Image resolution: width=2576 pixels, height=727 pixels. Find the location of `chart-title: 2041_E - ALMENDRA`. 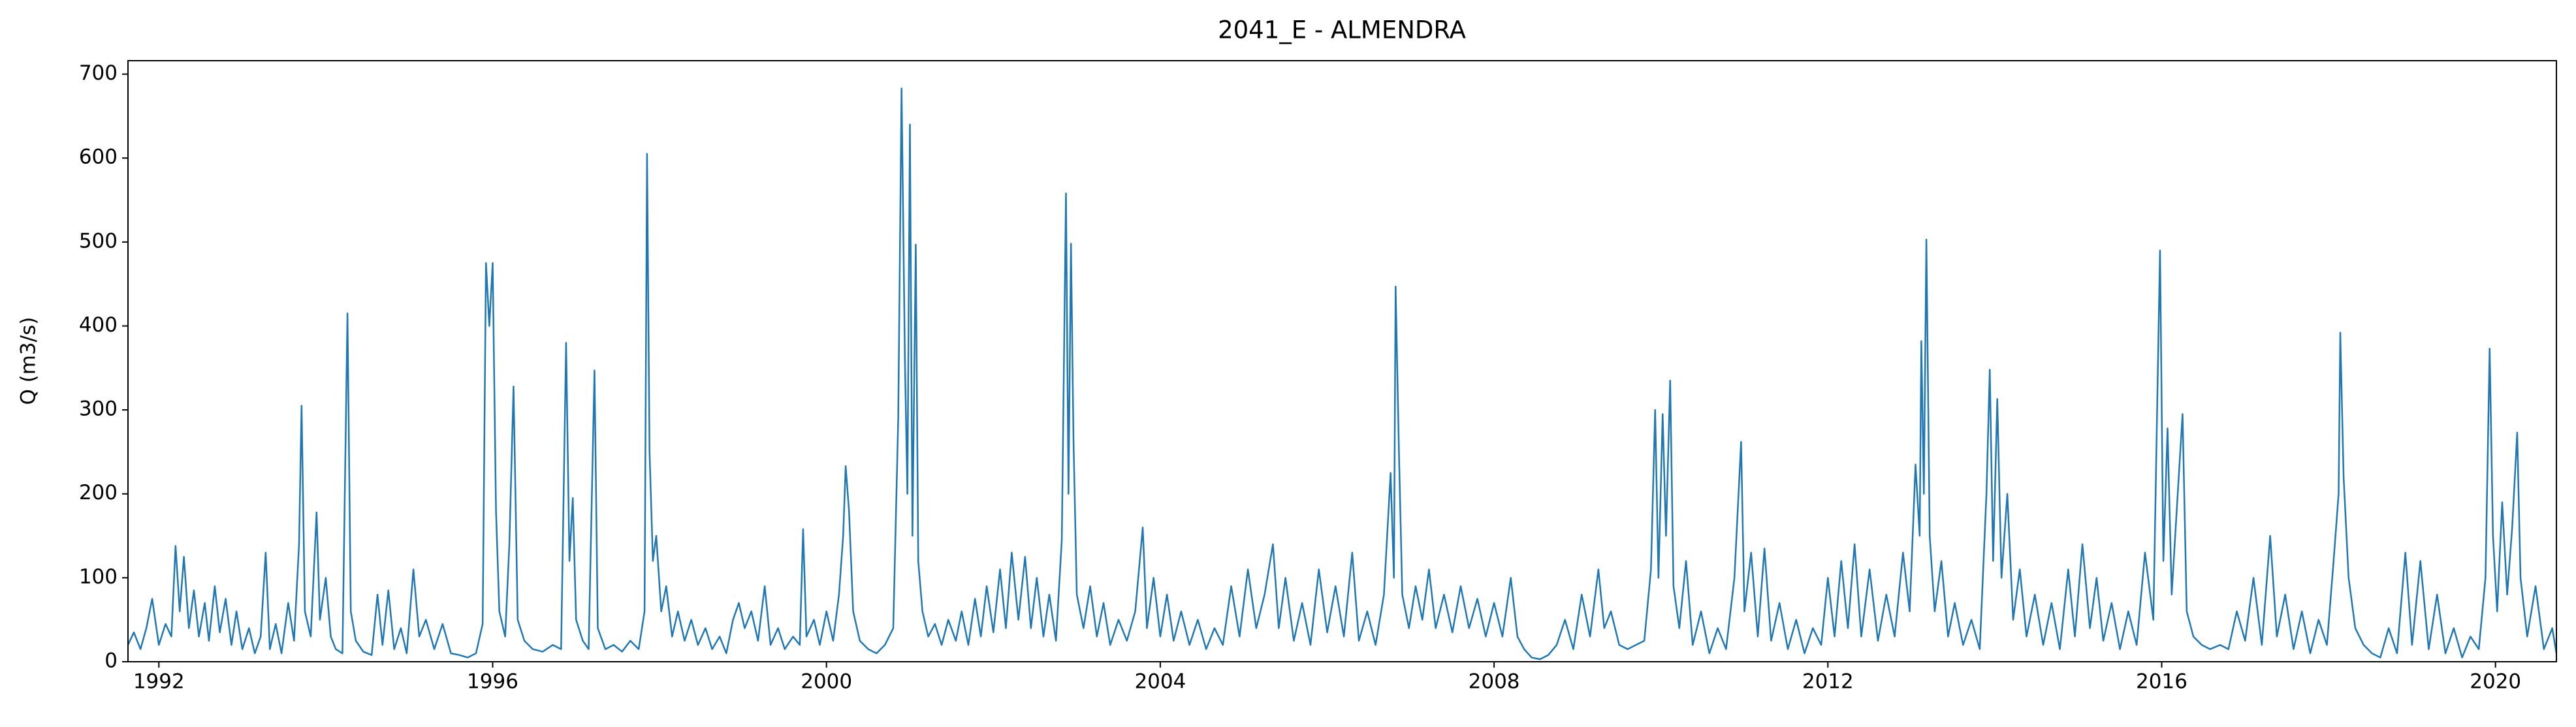

chart-title: 2041_E - ALMENDRA is located at coordinates (1342, 30).